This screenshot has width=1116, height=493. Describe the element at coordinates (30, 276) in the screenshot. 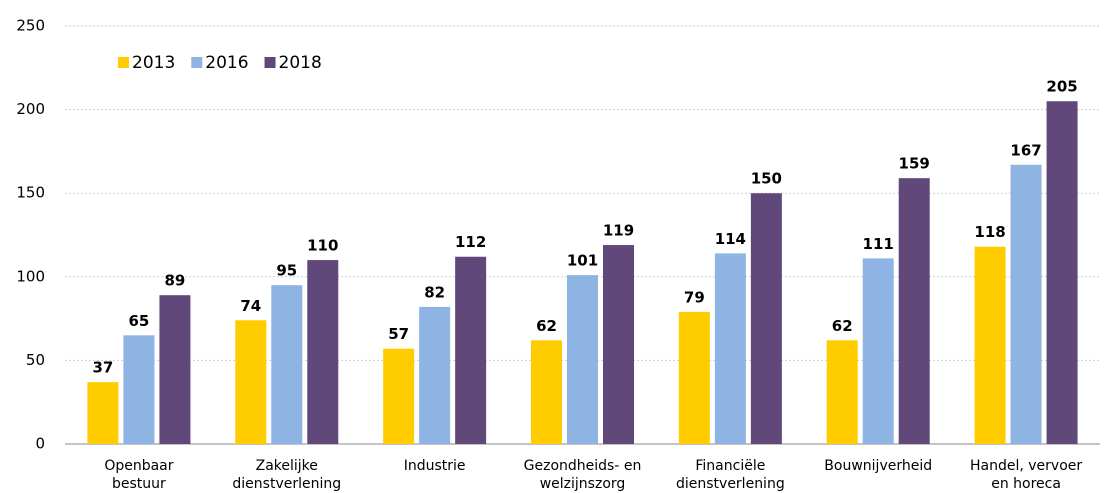

I see `y-tick-label: 100` at that location.